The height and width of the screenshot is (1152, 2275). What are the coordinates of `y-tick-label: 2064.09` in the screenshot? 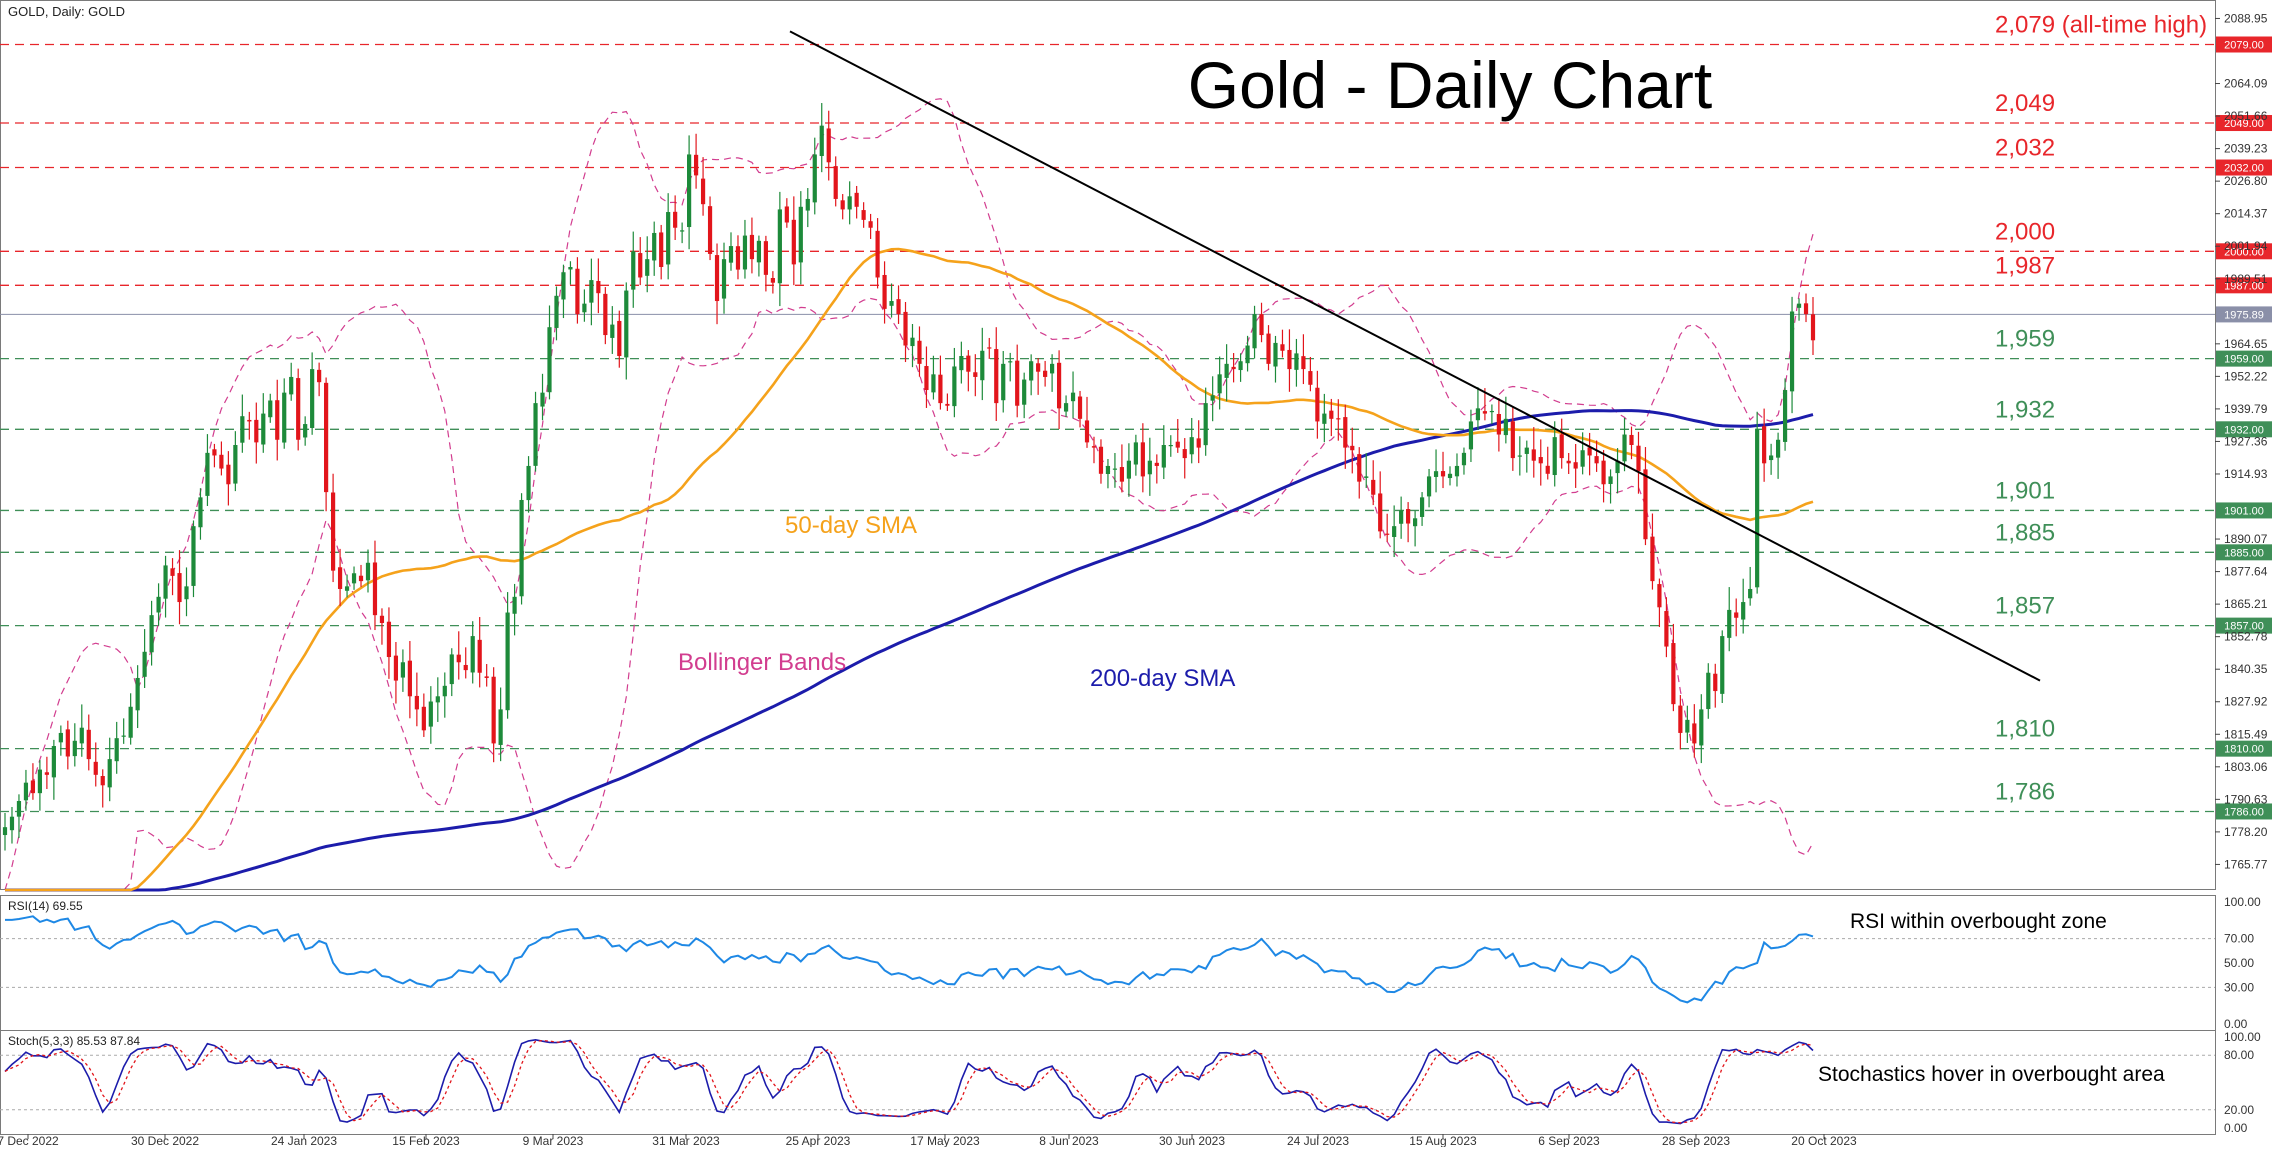 It's located at (2246, 84).